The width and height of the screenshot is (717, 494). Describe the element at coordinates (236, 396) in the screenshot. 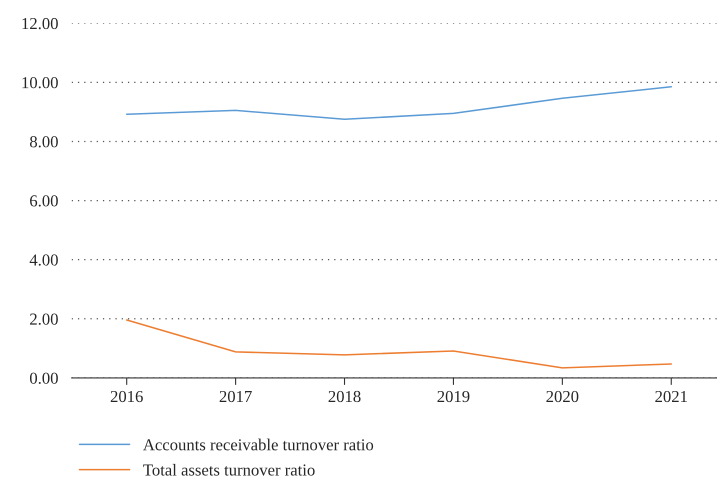

I see `x-tick-label: 2017` at that location.